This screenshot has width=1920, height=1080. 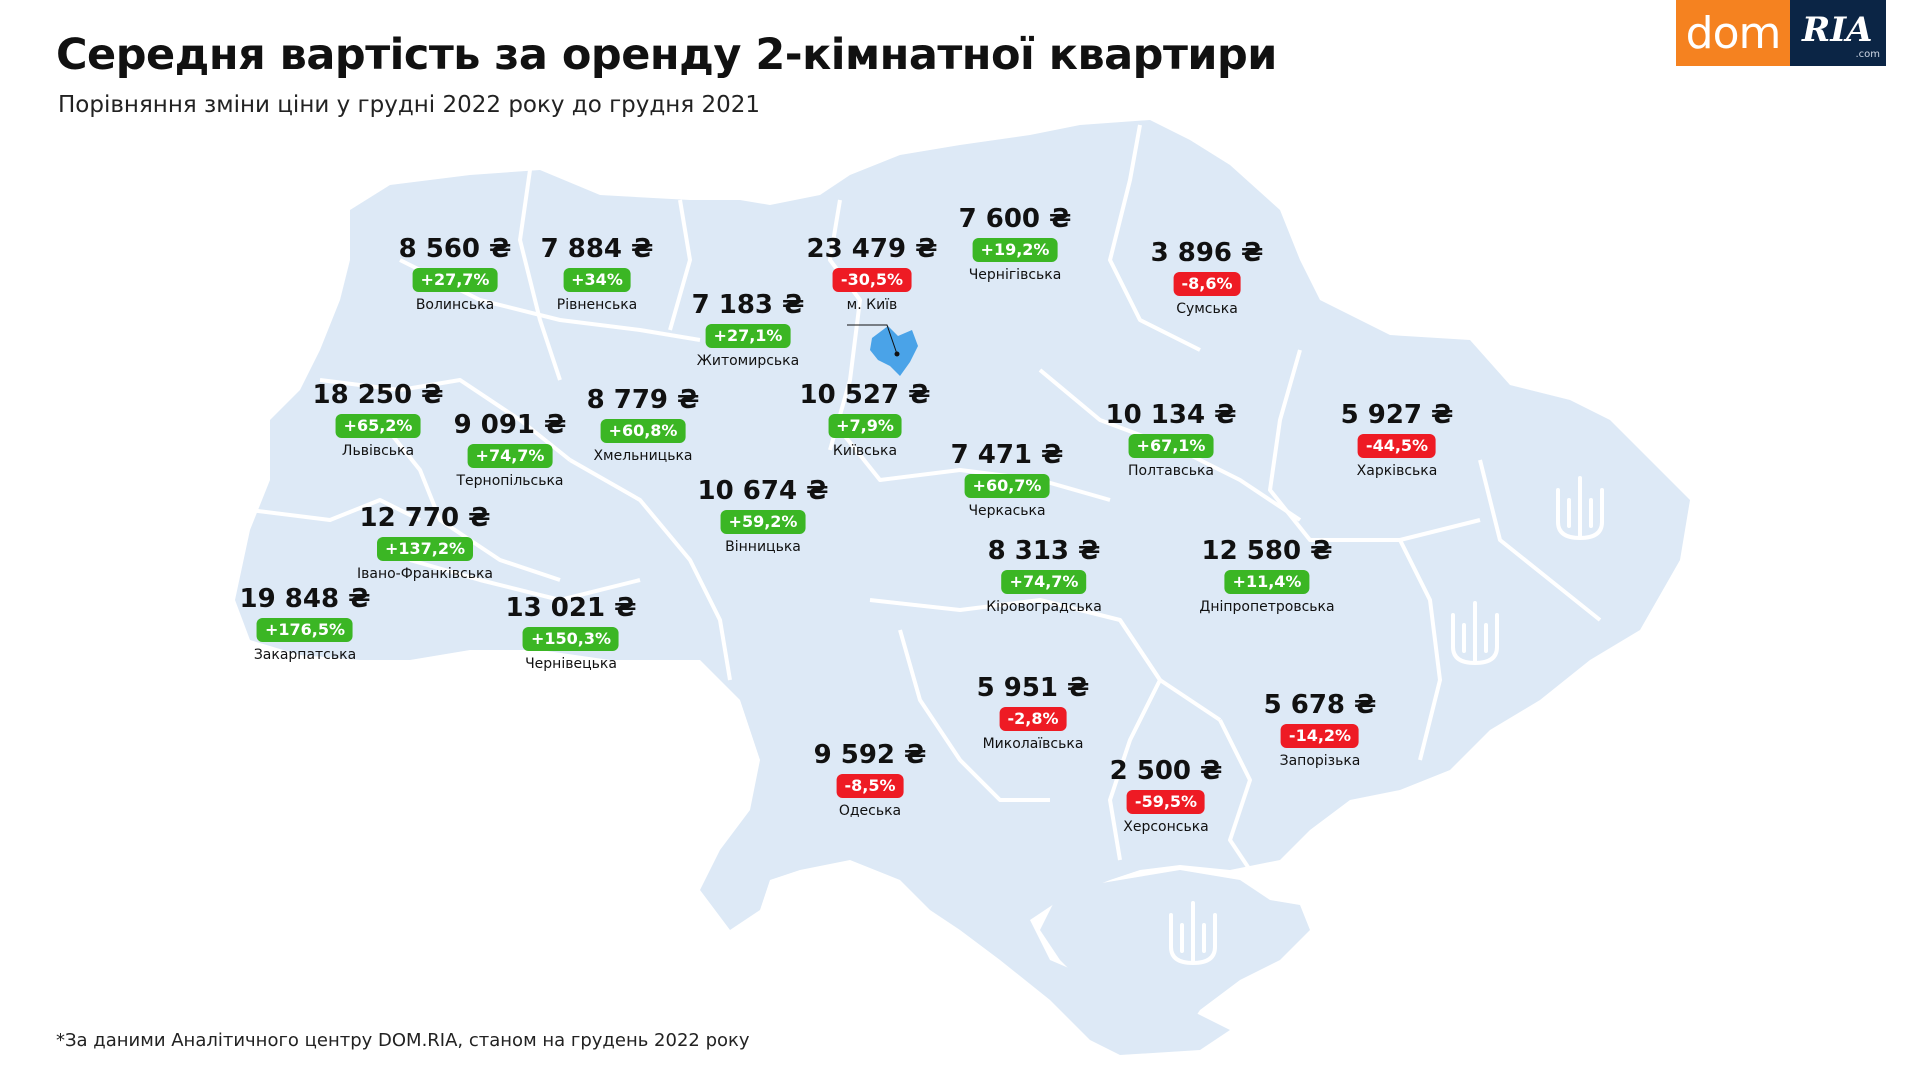 I want to click on region-name: Київська, so click(x=865, y=451).